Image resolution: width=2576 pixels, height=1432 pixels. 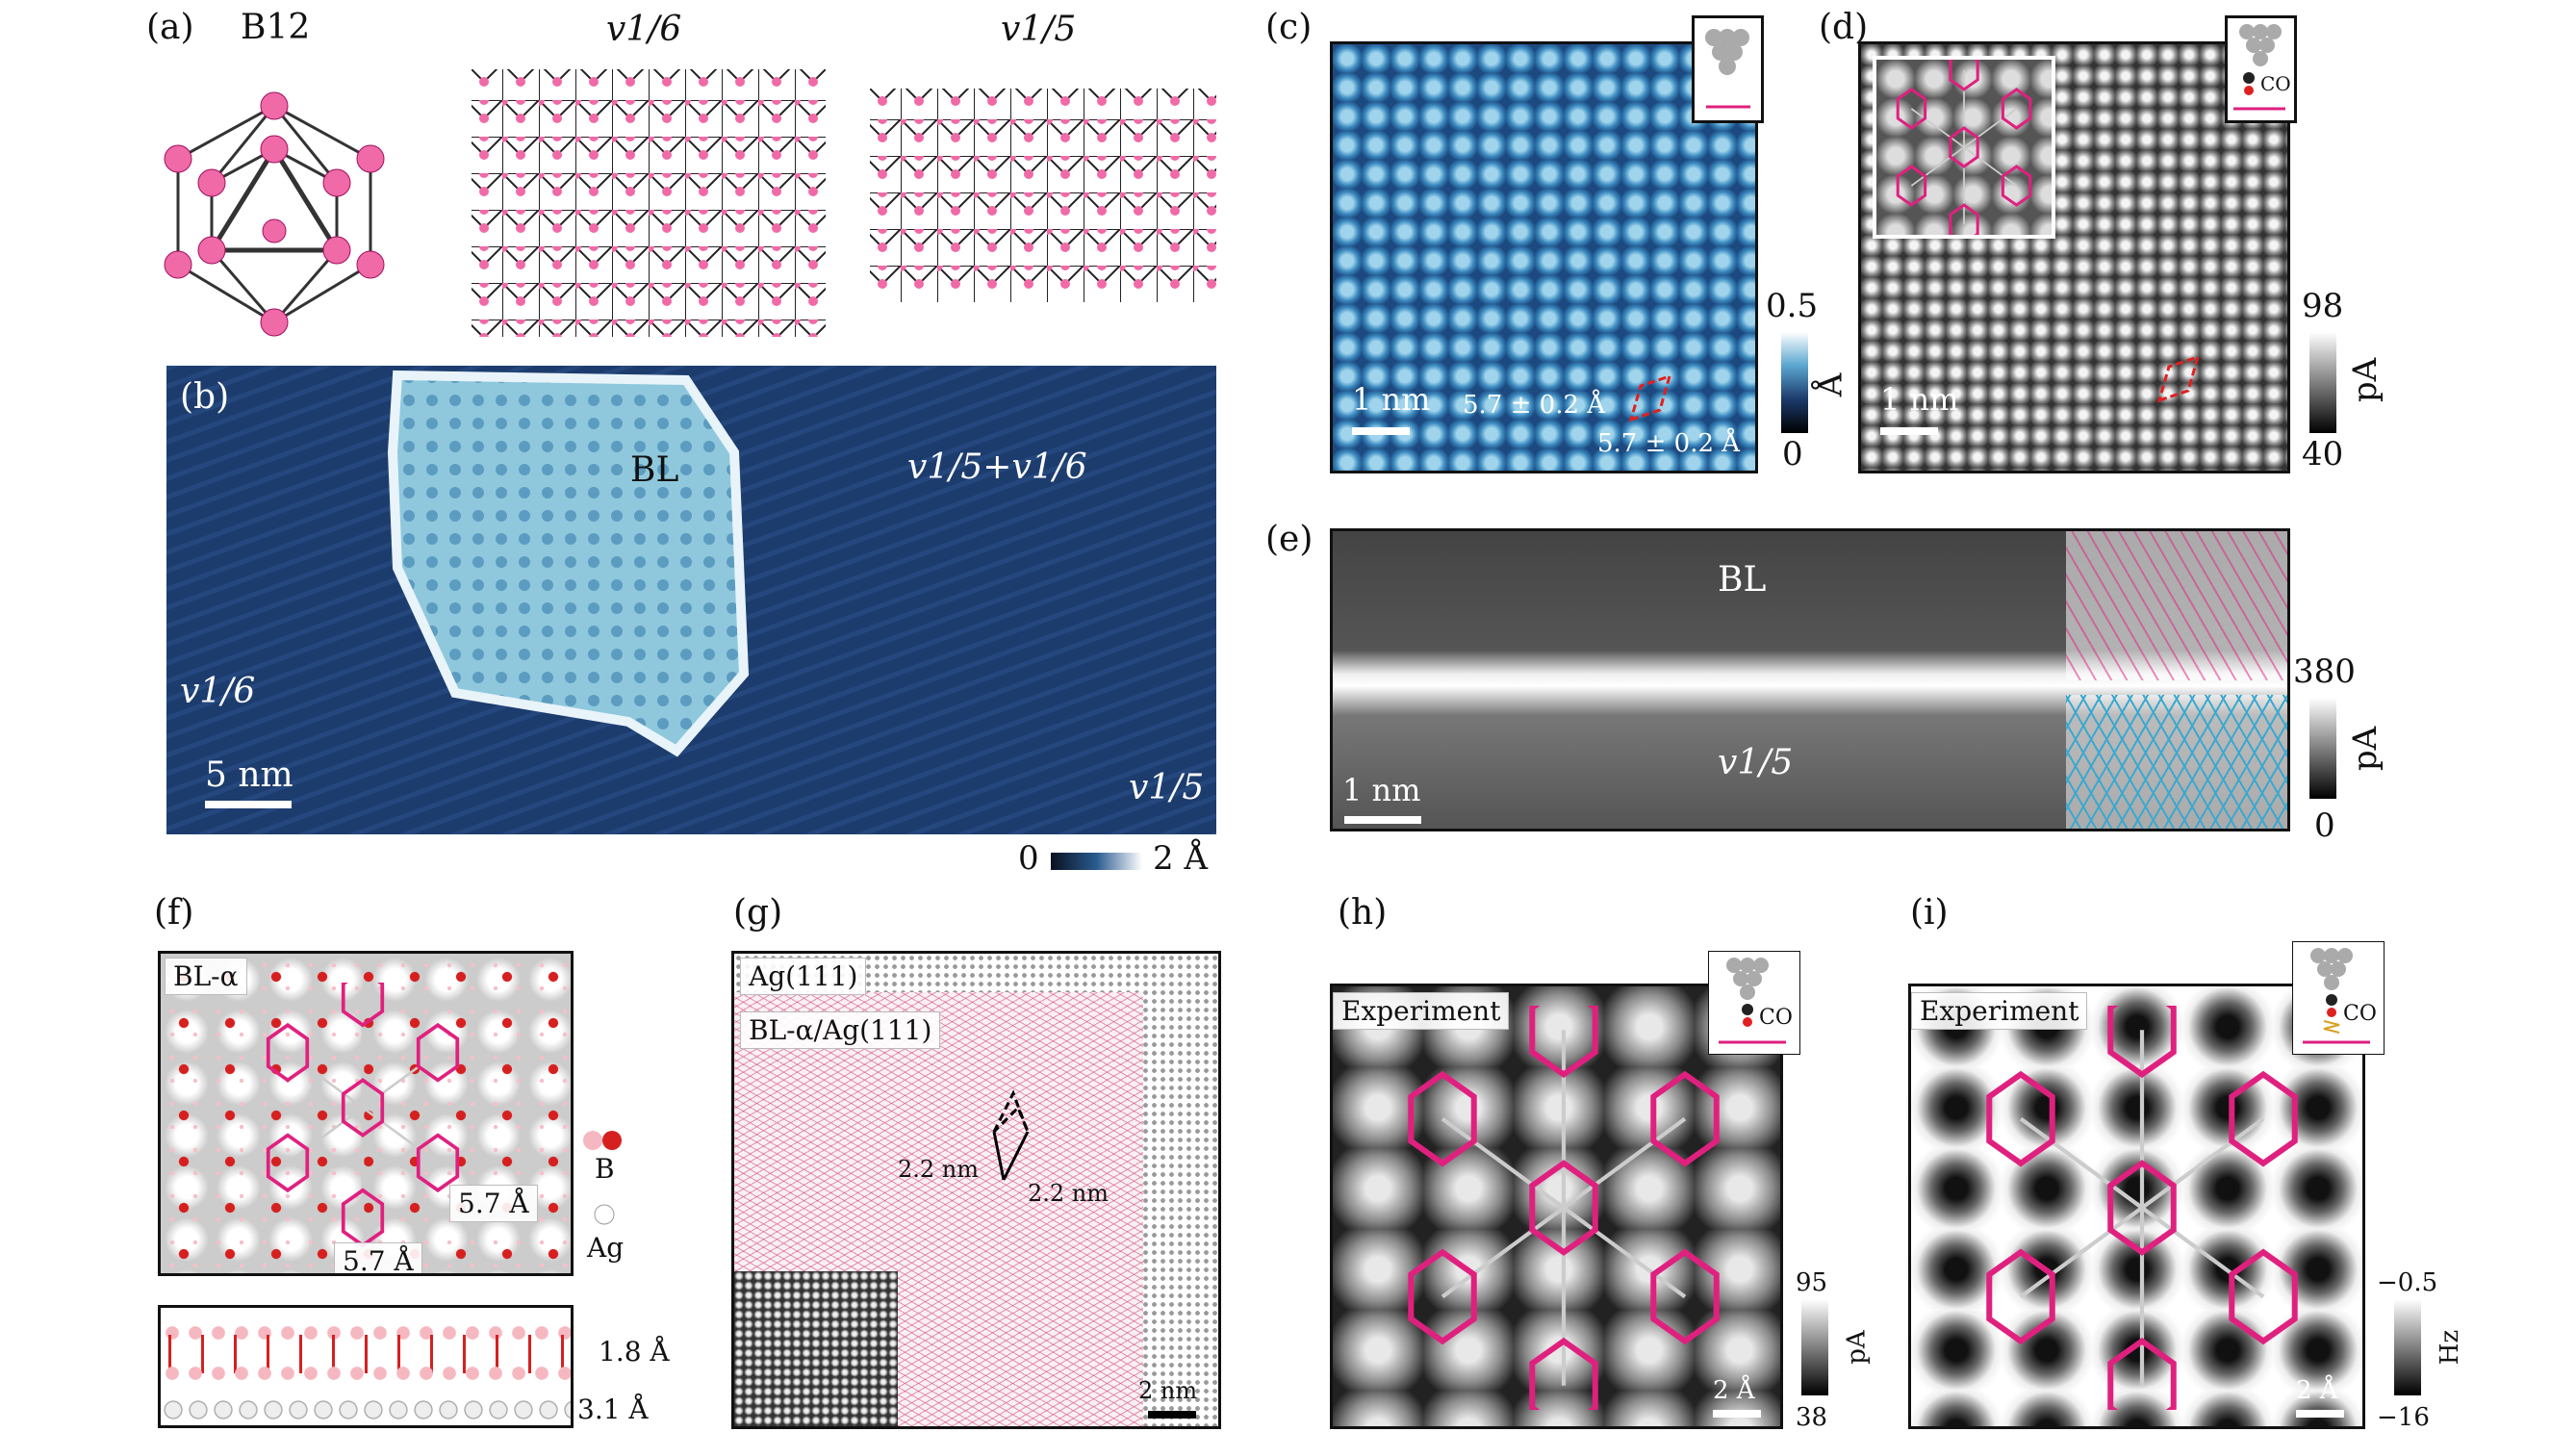 What do you see at coordinates (2322, 748) in the screenshot?
I see `colorbar-e` at bounding box center [2322, 748].